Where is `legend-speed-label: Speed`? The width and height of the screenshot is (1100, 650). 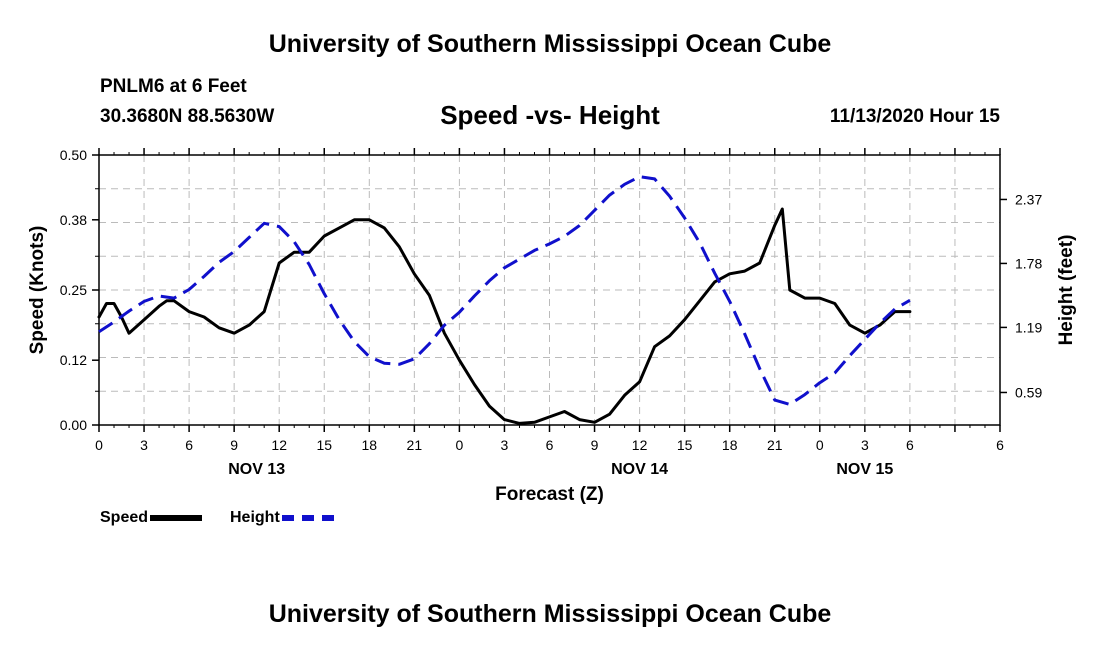
legend-speed-label: Speed is located at coordinates (124, 517).